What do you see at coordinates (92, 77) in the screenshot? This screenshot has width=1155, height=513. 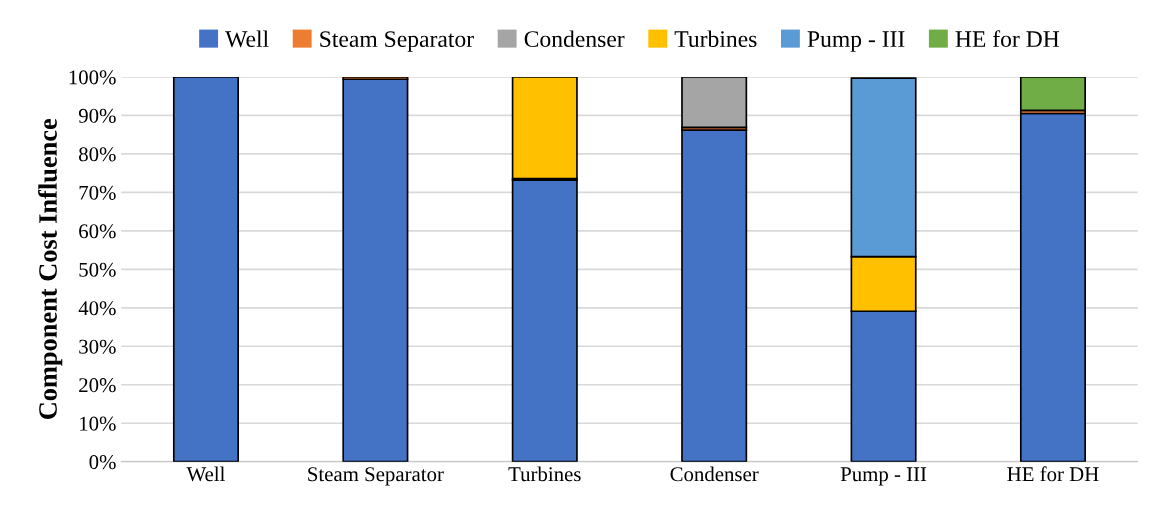 I see `y-tick-label: 100%` at bounding box center [92, 77].